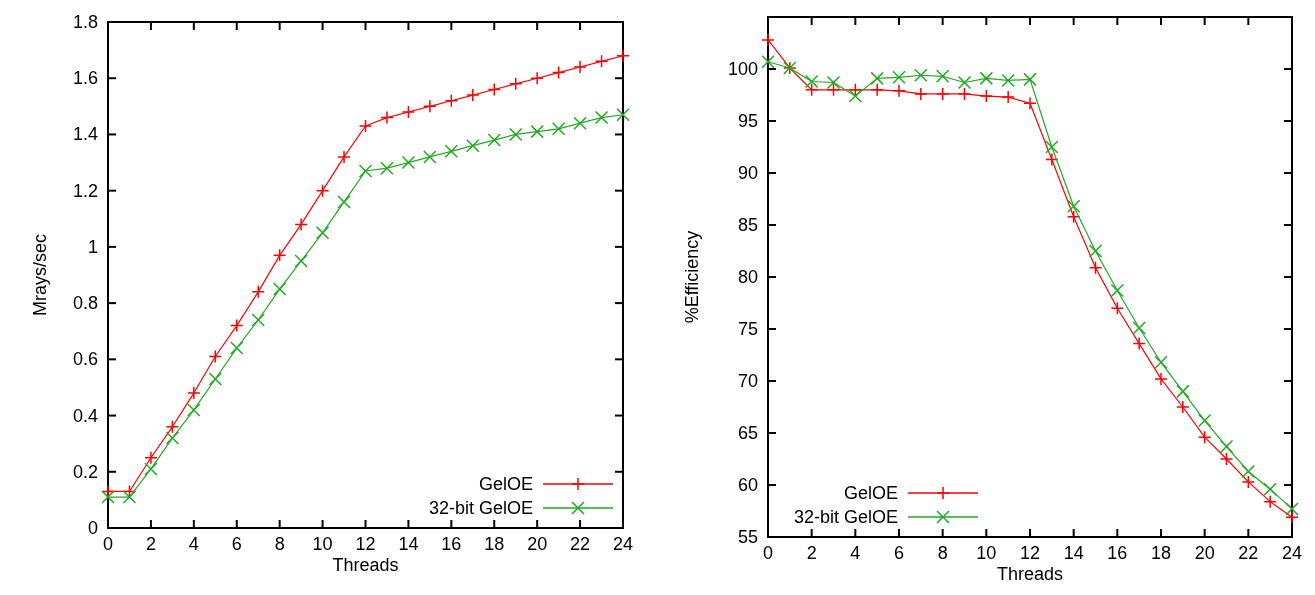 This screenshot has width=1315, height=595. What do you see at coordinates (85, 78) in the screenshot?
I see `y-tick-label: 1.6` at bounding box center [85, 78].